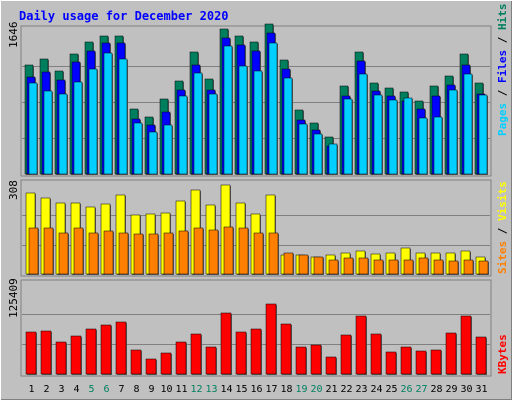  Describe the element at coordinates (502, 36) in the screenshot. I see `legend-sep-2: /` at that location.